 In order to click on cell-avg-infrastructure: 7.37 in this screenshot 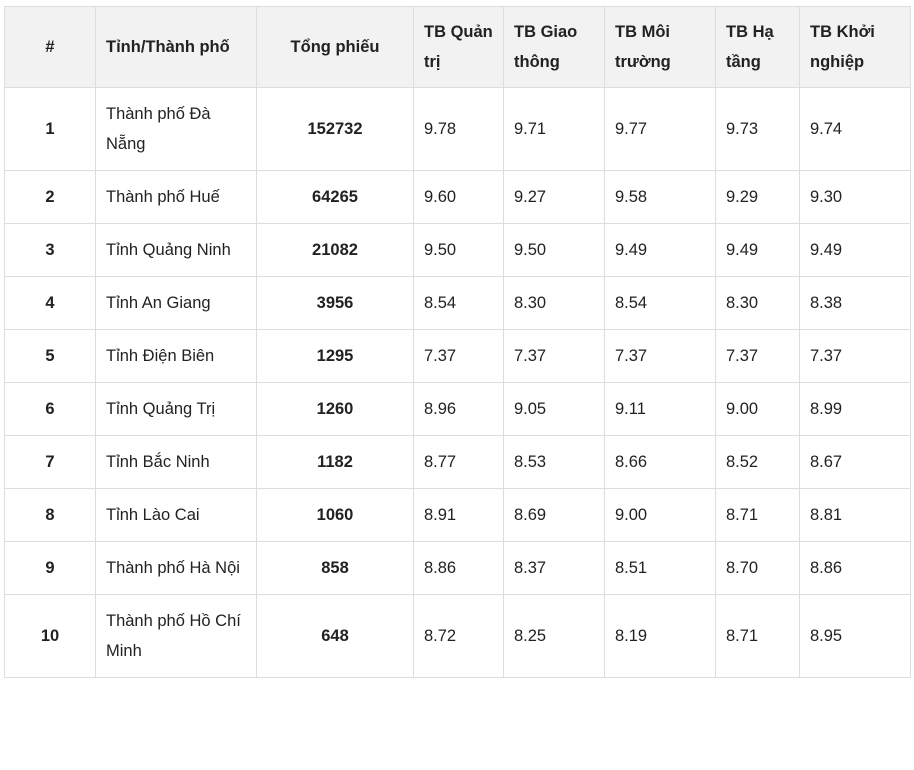, I will do `click(757, 356)`.